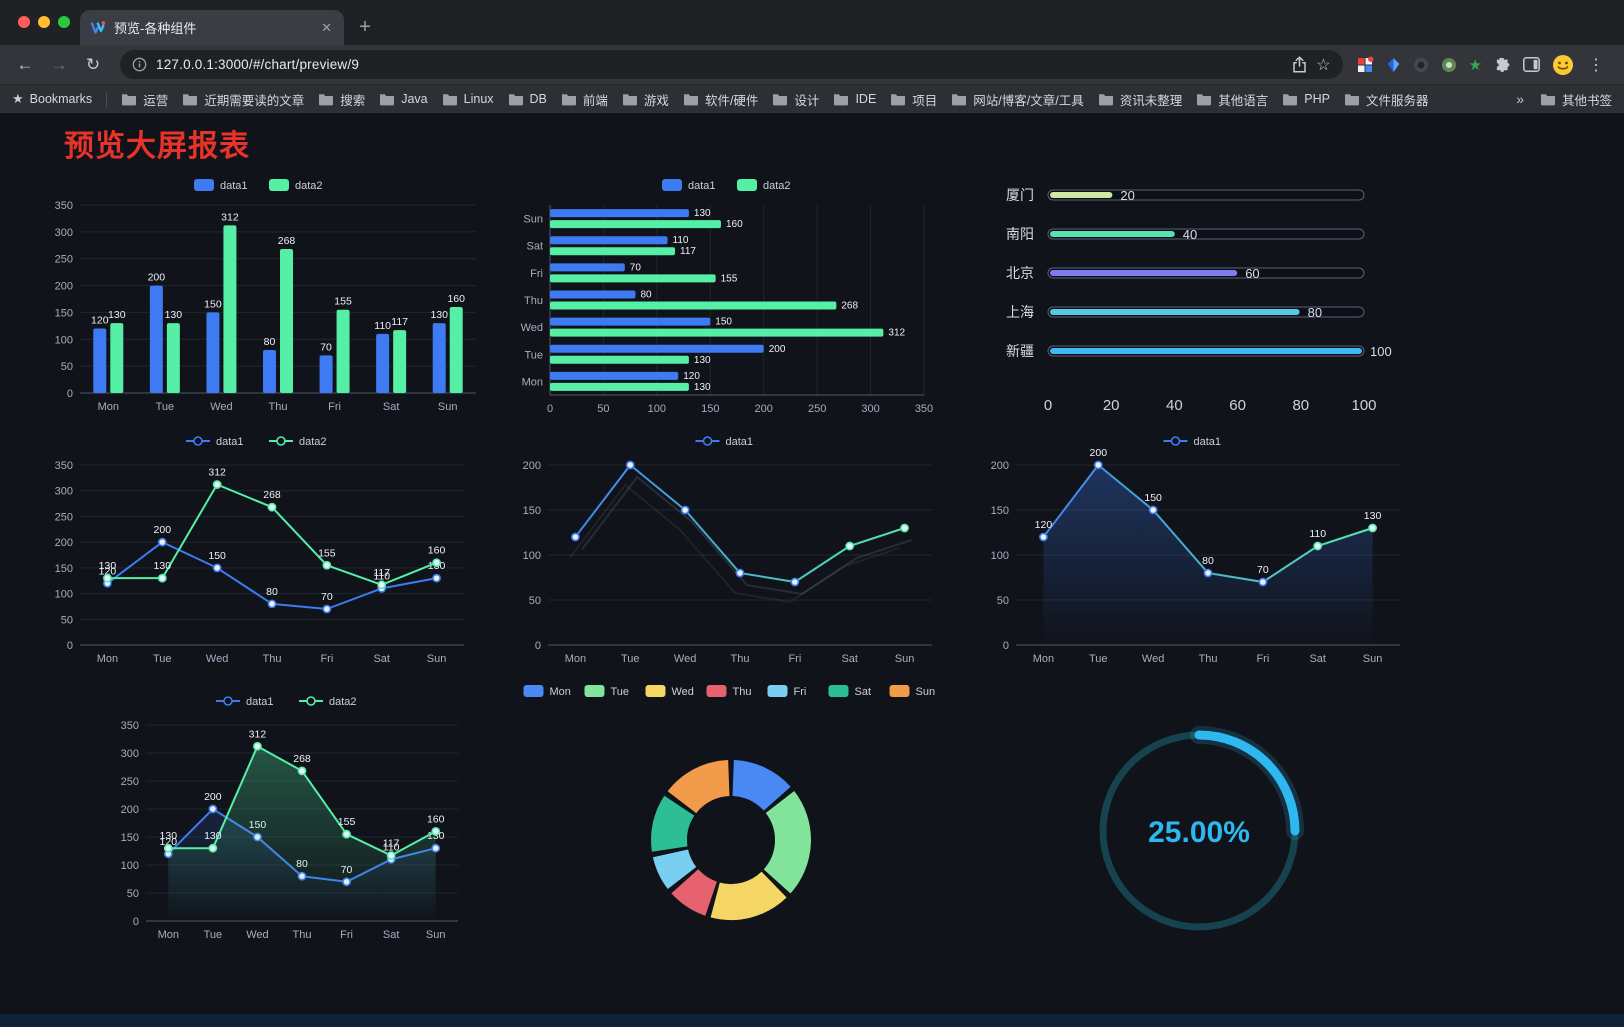 The width and height of the screenshot is (1624, 1027). I want to click on svg-text: 300, so click(130, 754).